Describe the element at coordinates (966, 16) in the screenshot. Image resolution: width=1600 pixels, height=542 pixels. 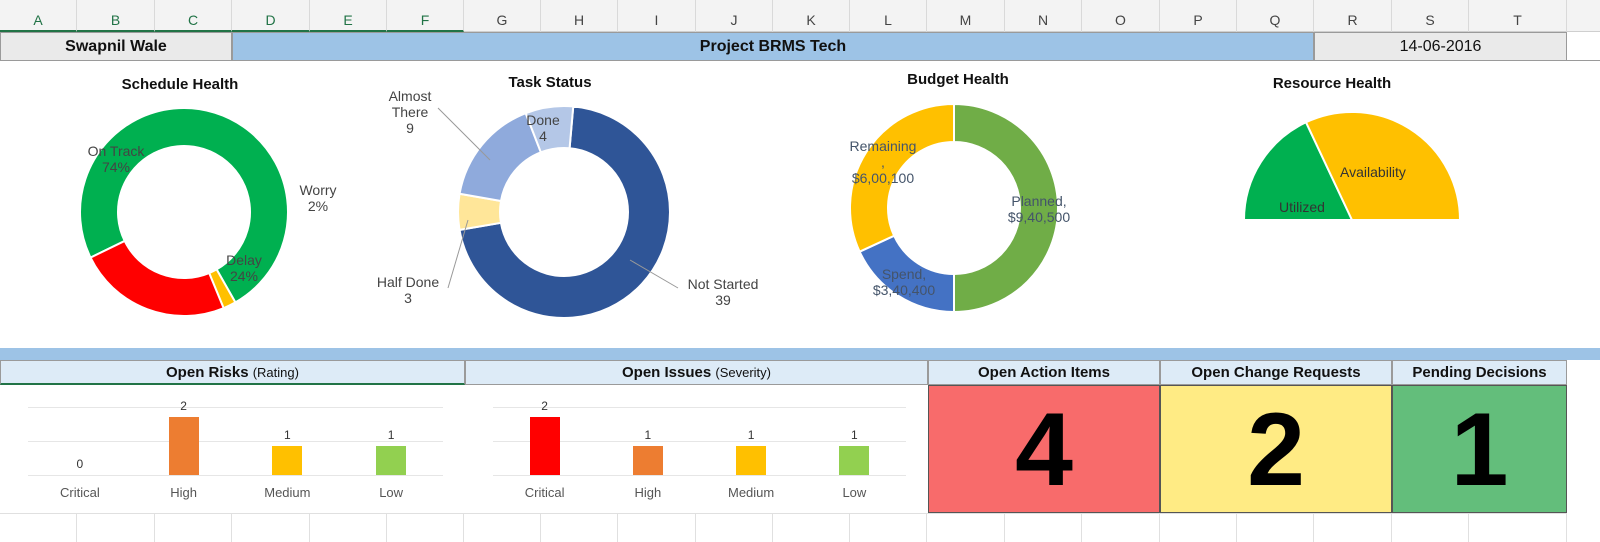
I see `column-header-m: M` at that location.